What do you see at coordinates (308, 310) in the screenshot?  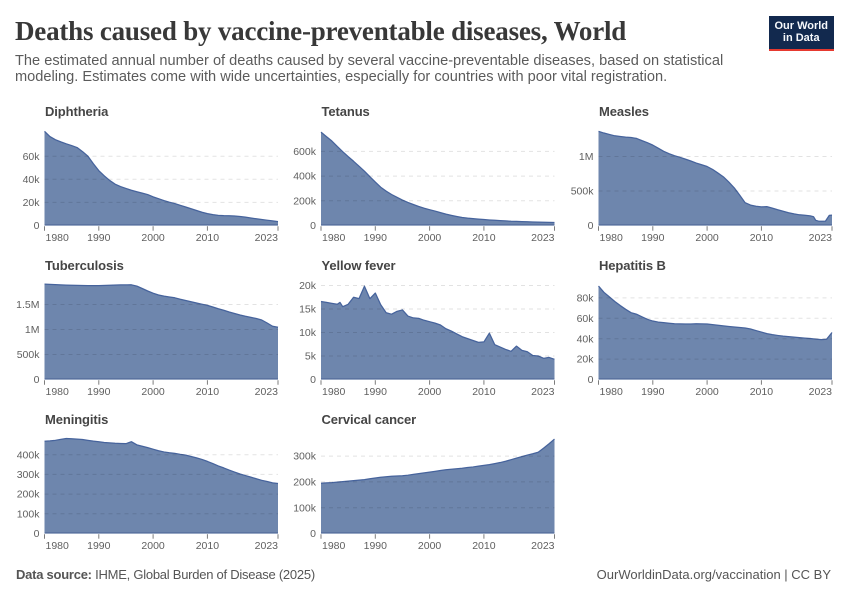 I see `svg-text: 15k` at bounding box center [308, 310].